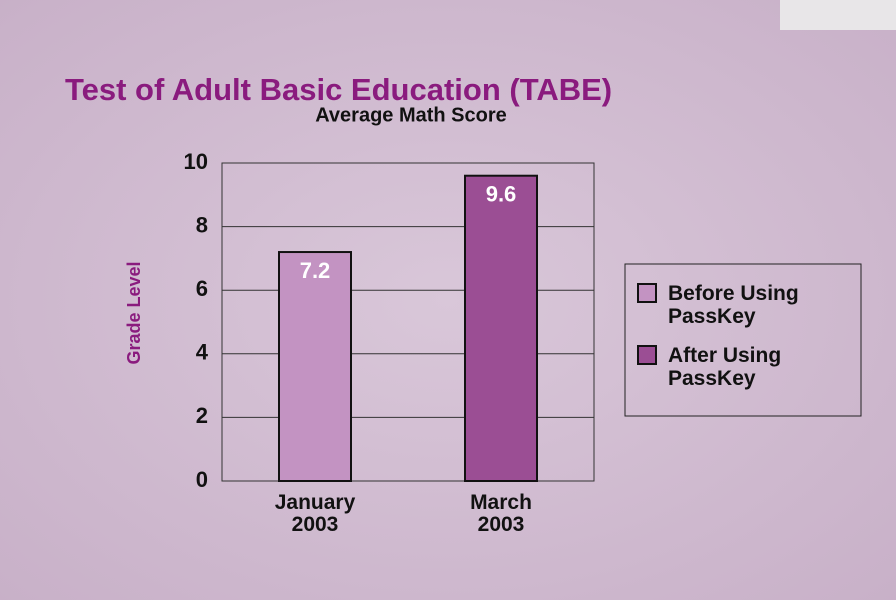  I want to click on y-tick-label: 4, so click(202, 352).